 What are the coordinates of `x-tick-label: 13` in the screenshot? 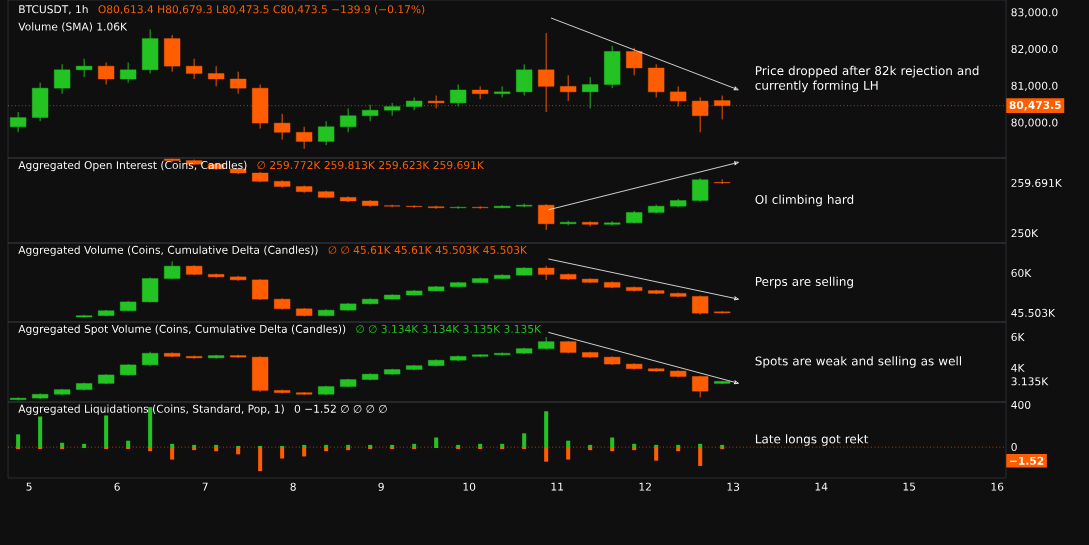 It's located at (733, 486).